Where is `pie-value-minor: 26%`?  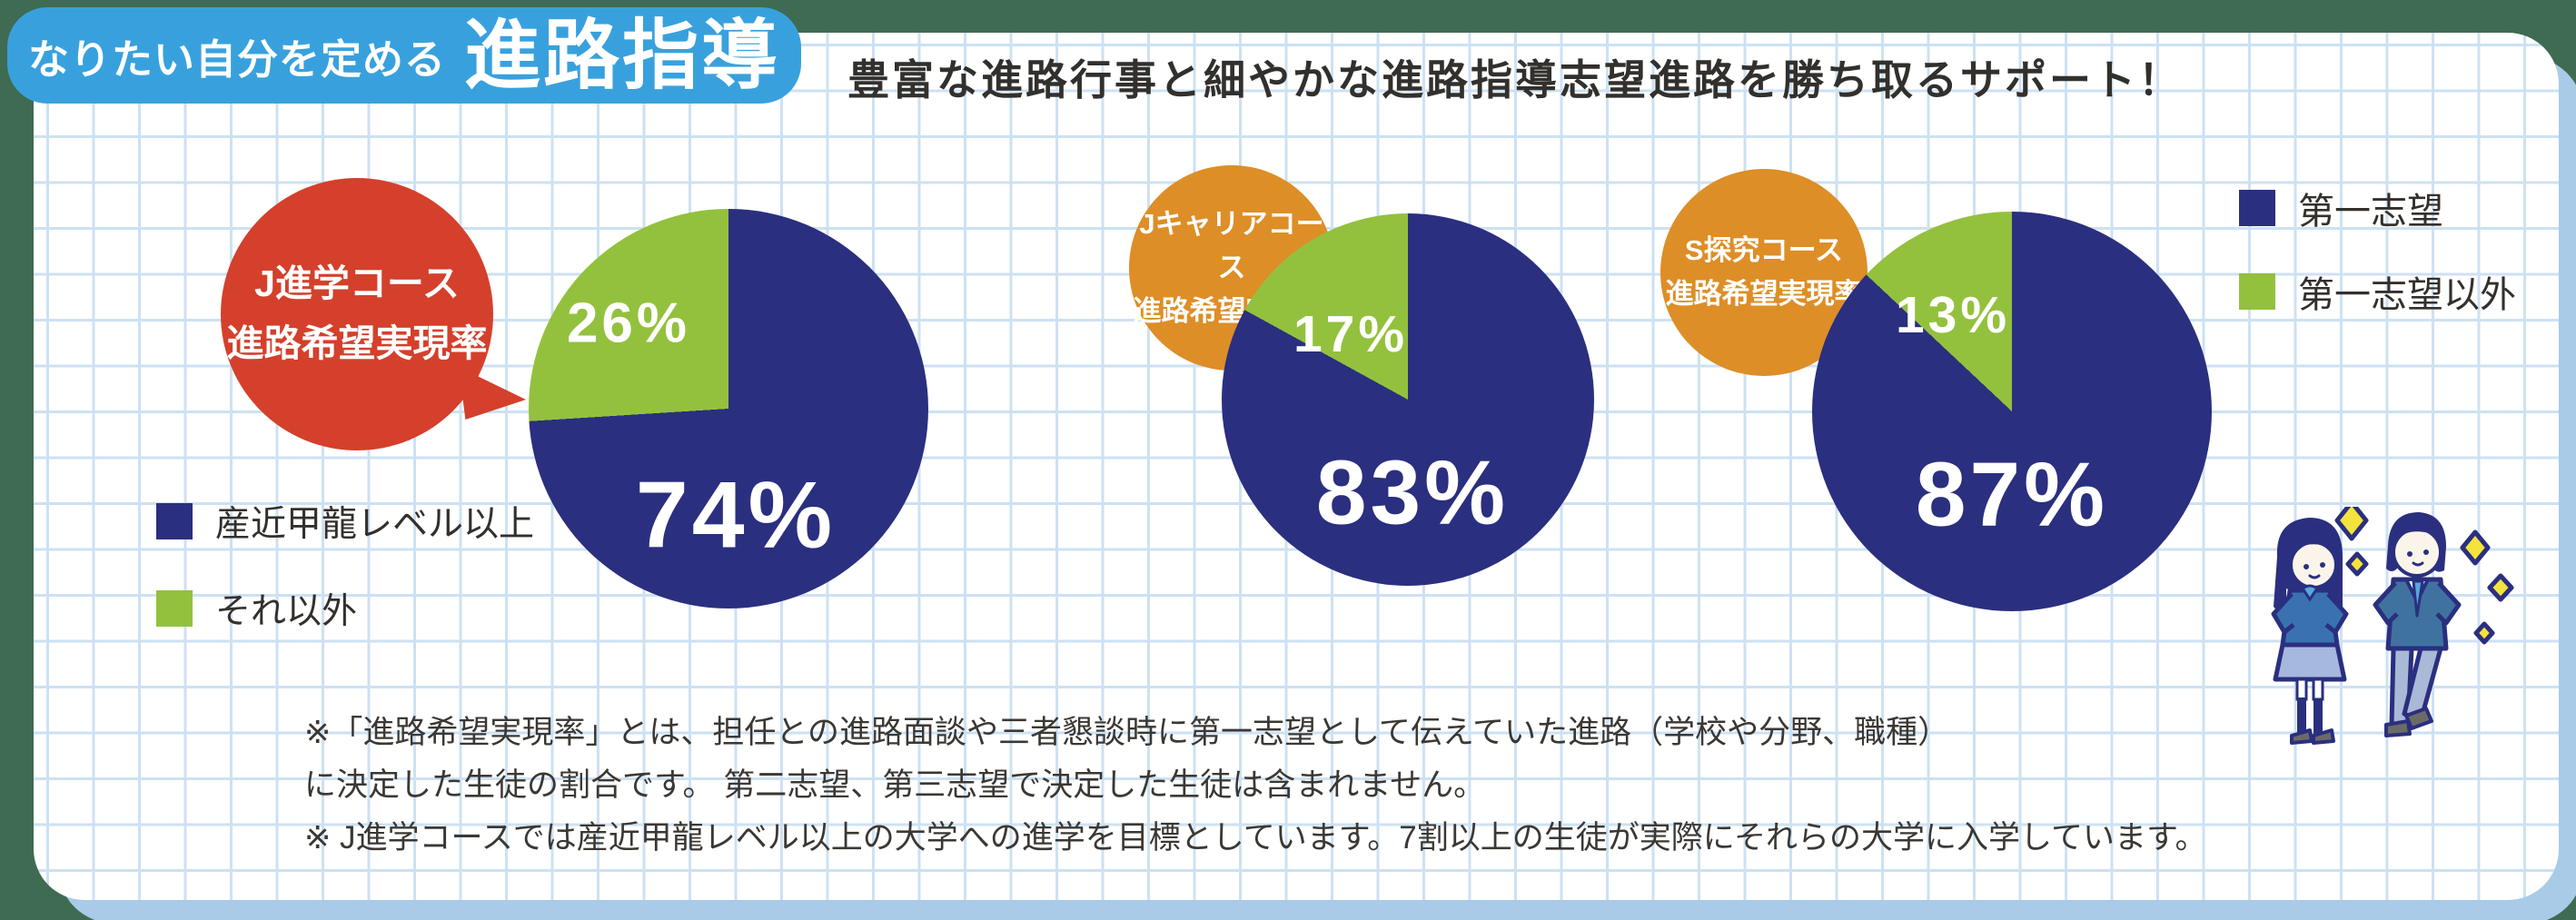
pie-value-minor: 26% is located at coordinates (628, 323).